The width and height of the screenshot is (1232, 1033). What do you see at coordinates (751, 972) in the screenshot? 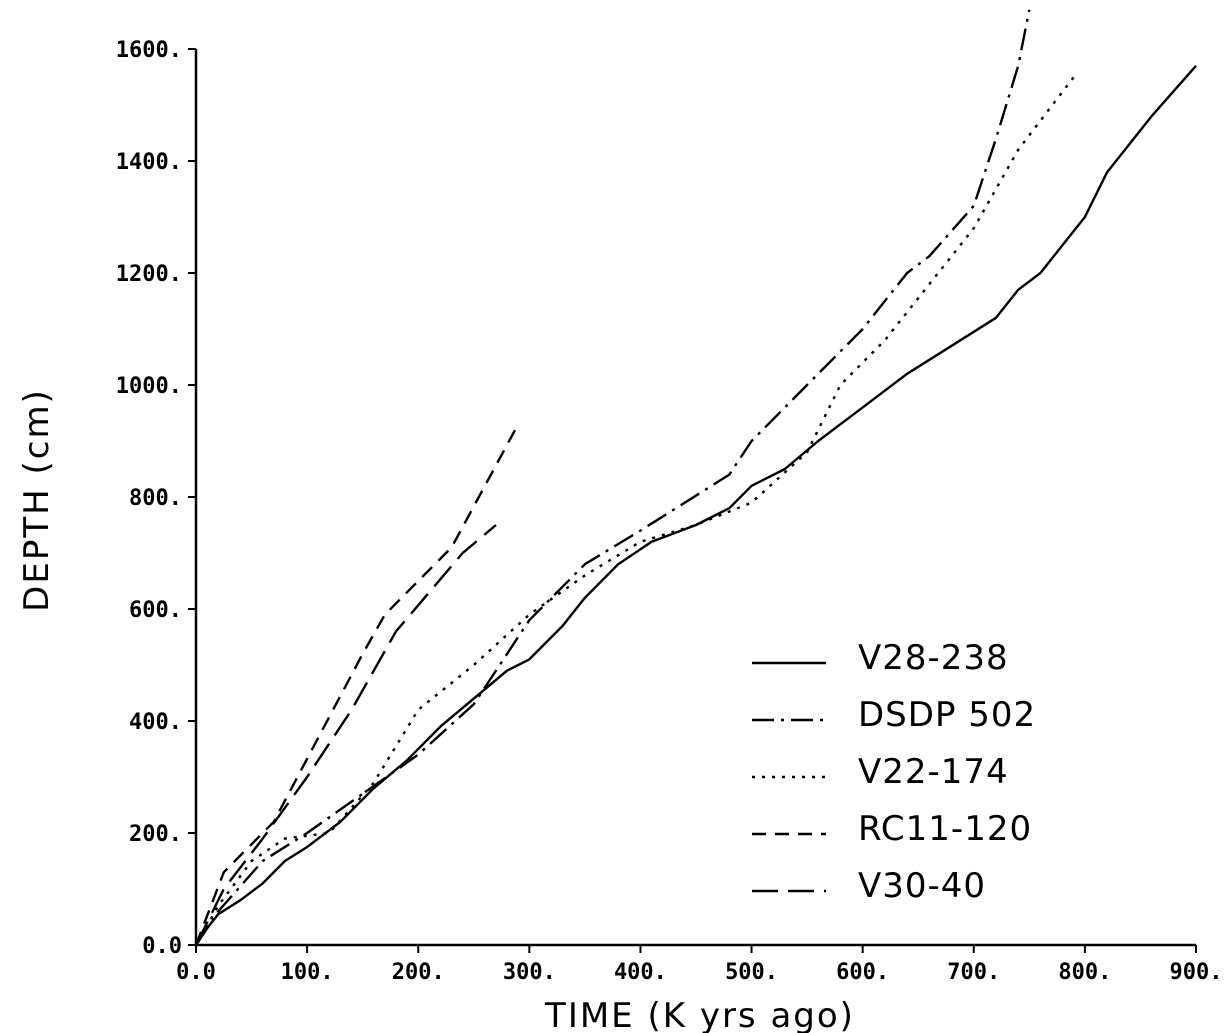
I see `x-tick-label: 500.` at bounding box center [751, 972].